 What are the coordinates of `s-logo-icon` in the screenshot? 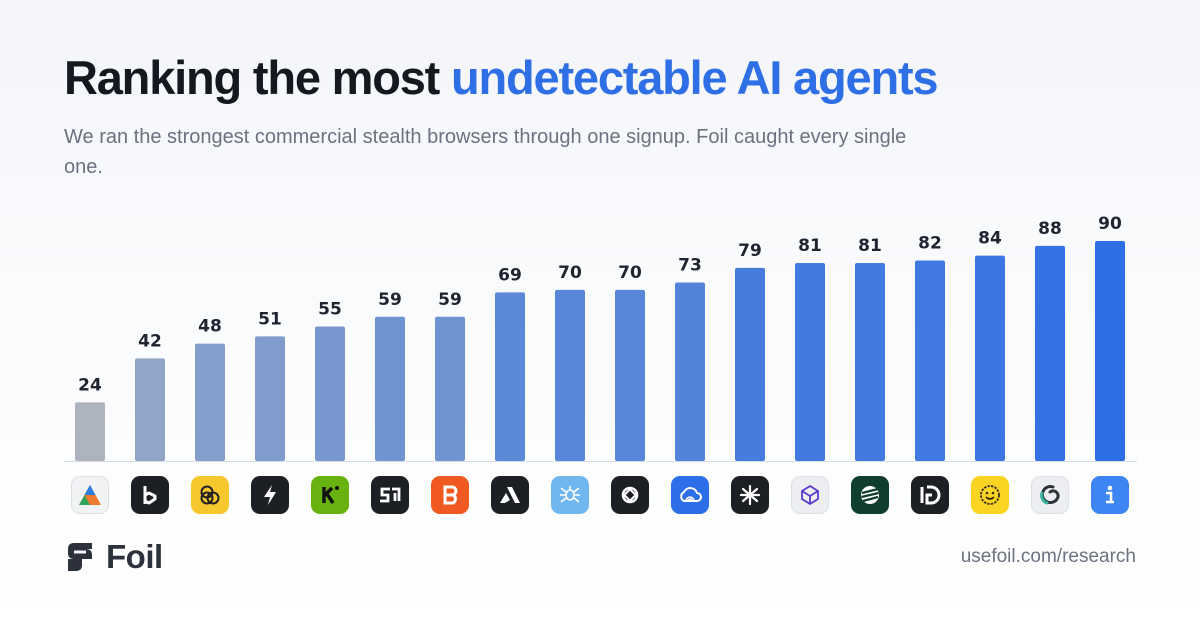 It's located at (390, 495).